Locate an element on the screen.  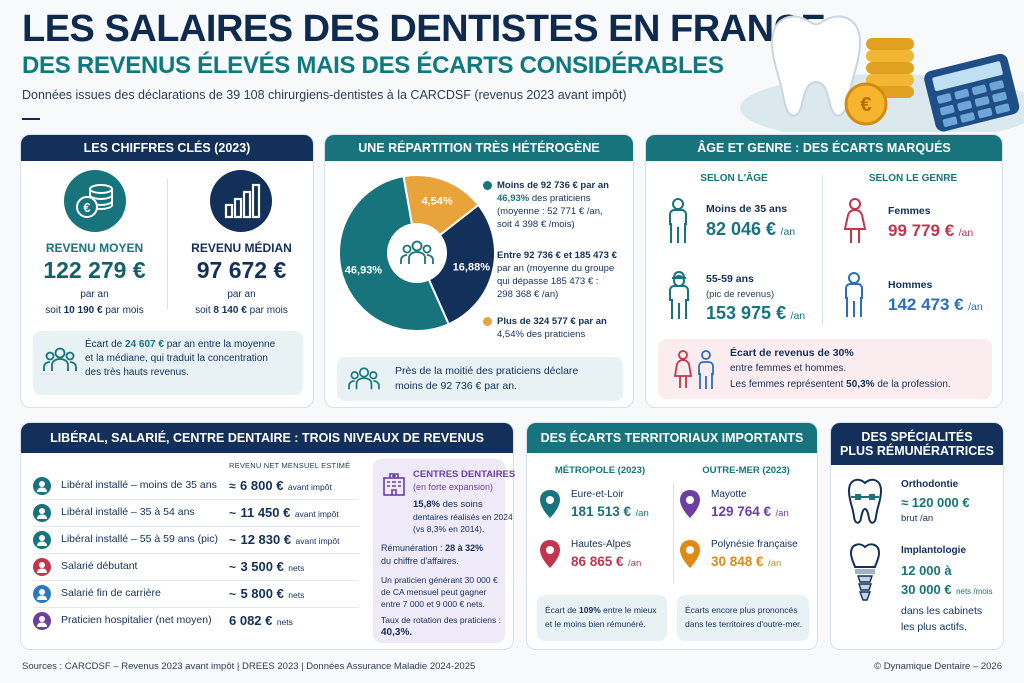
key-note-text: par an entre la moyenne is located at coordinates (221, 344).